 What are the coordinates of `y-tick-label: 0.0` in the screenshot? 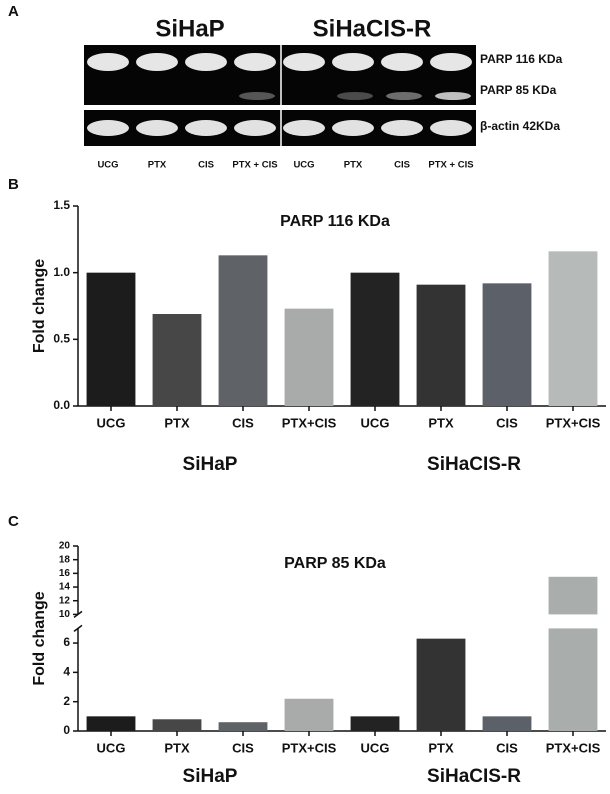 It's located at (61, 405).